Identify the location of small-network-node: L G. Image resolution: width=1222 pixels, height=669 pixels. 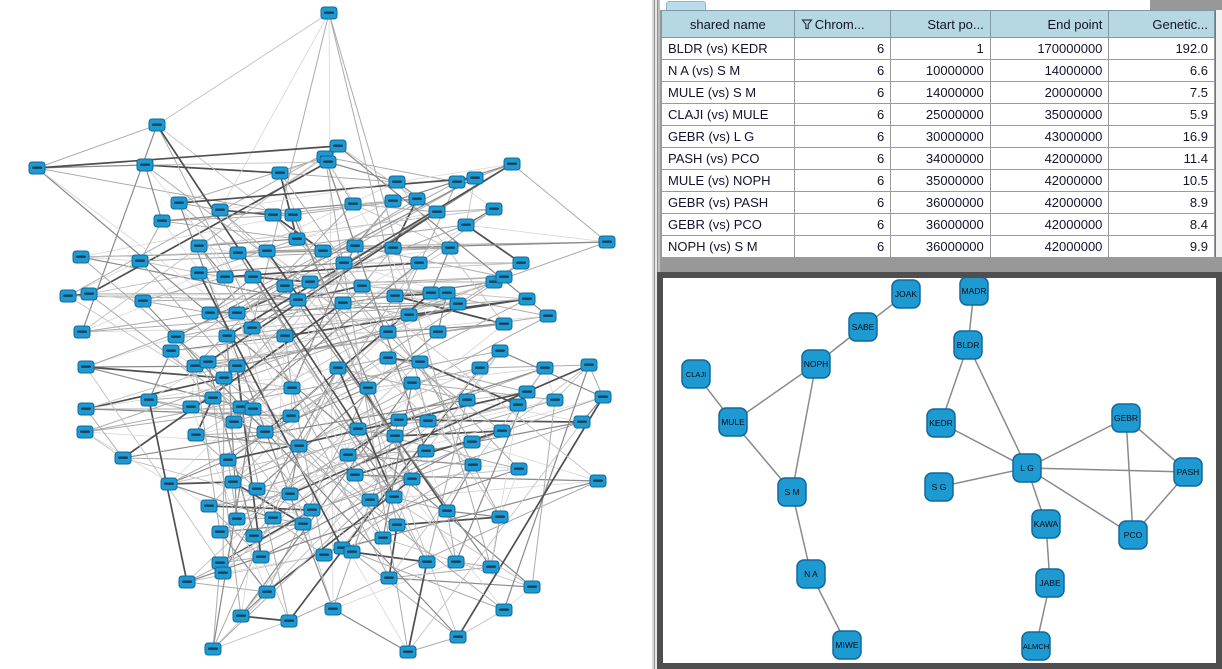
(1027, 468).